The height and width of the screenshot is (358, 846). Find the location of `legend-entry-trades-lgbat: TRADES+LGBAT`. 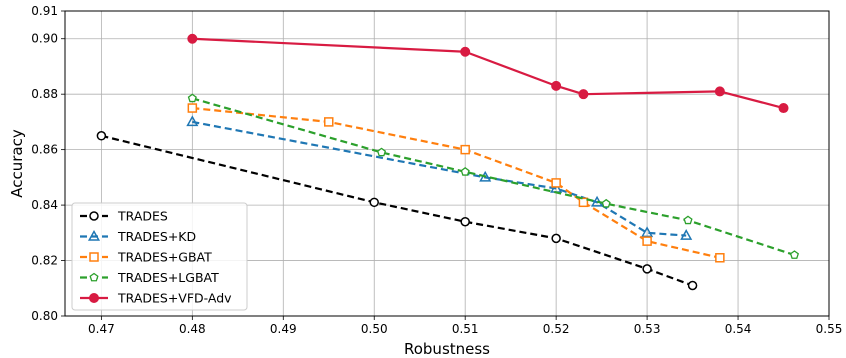

legend-entry-trades-lgbat: TRADES+LGBAT is located at coordinates (149, 277).